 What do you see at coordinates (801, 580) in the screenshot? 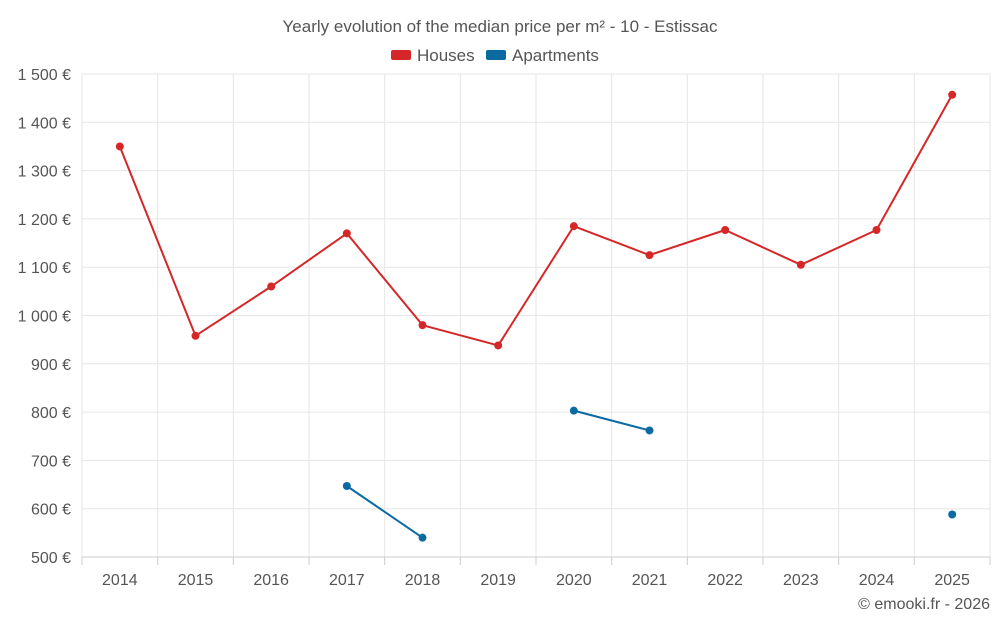
I see `x-tick-label: 2023` at bounding box center [801, 580].